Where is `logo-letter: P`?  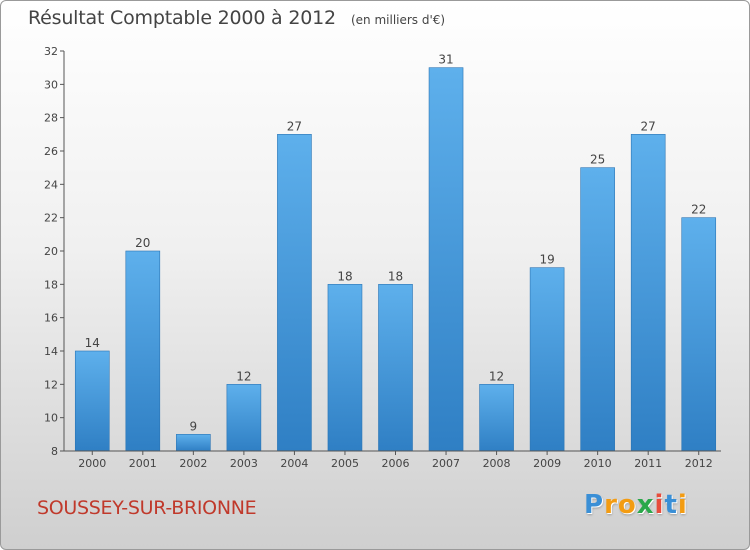 logo-letter: P is located at coordinates (594, 505).